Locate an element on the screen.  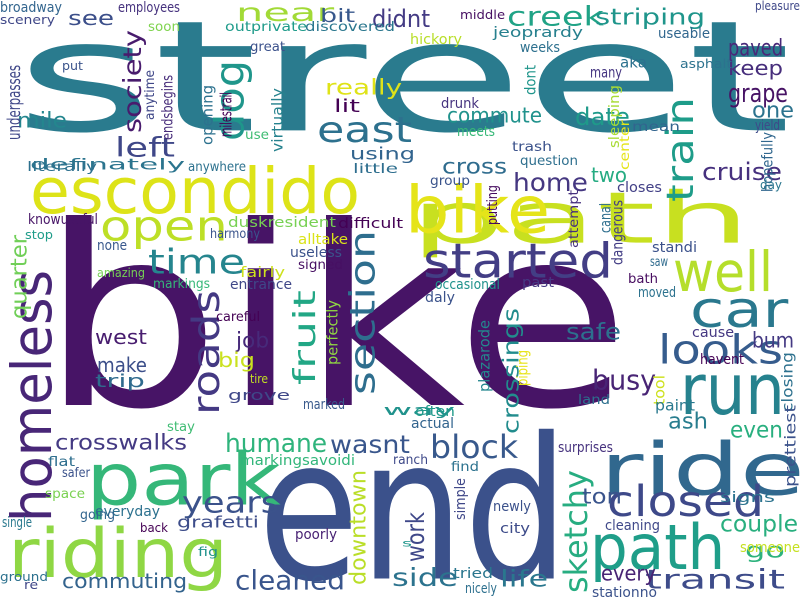
word-61: date is located at coordinates (602, 116).